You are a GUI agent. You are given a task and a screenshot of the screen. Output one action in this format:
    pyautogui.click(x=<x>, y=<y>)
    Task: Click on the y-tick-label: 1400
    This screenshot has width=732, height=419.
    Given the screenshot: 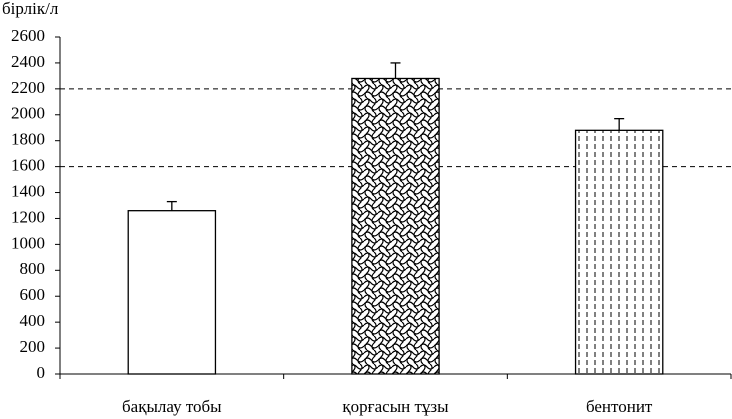 What is the action you would take?
    pyautogui.click(x=28, y=190)
    